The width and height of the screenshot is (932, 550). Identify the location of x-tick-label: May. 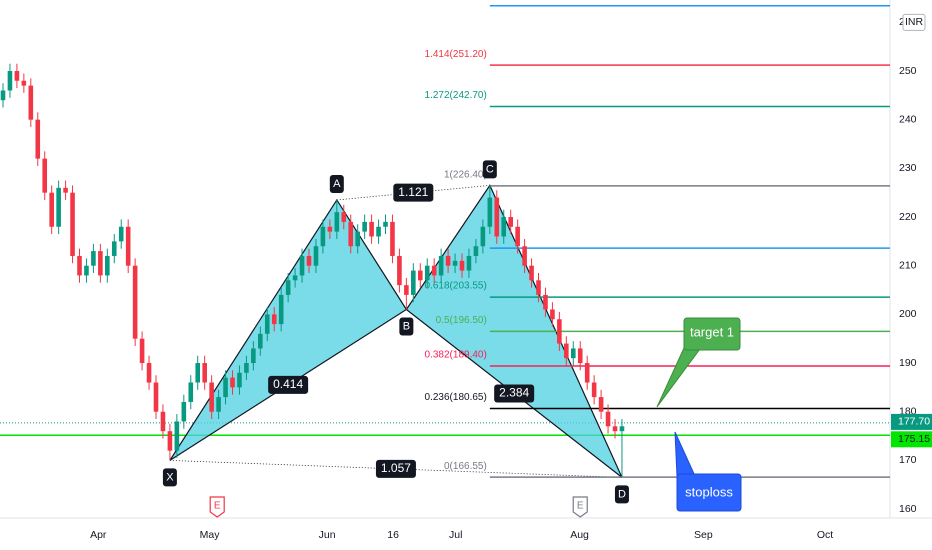
(210, 535).